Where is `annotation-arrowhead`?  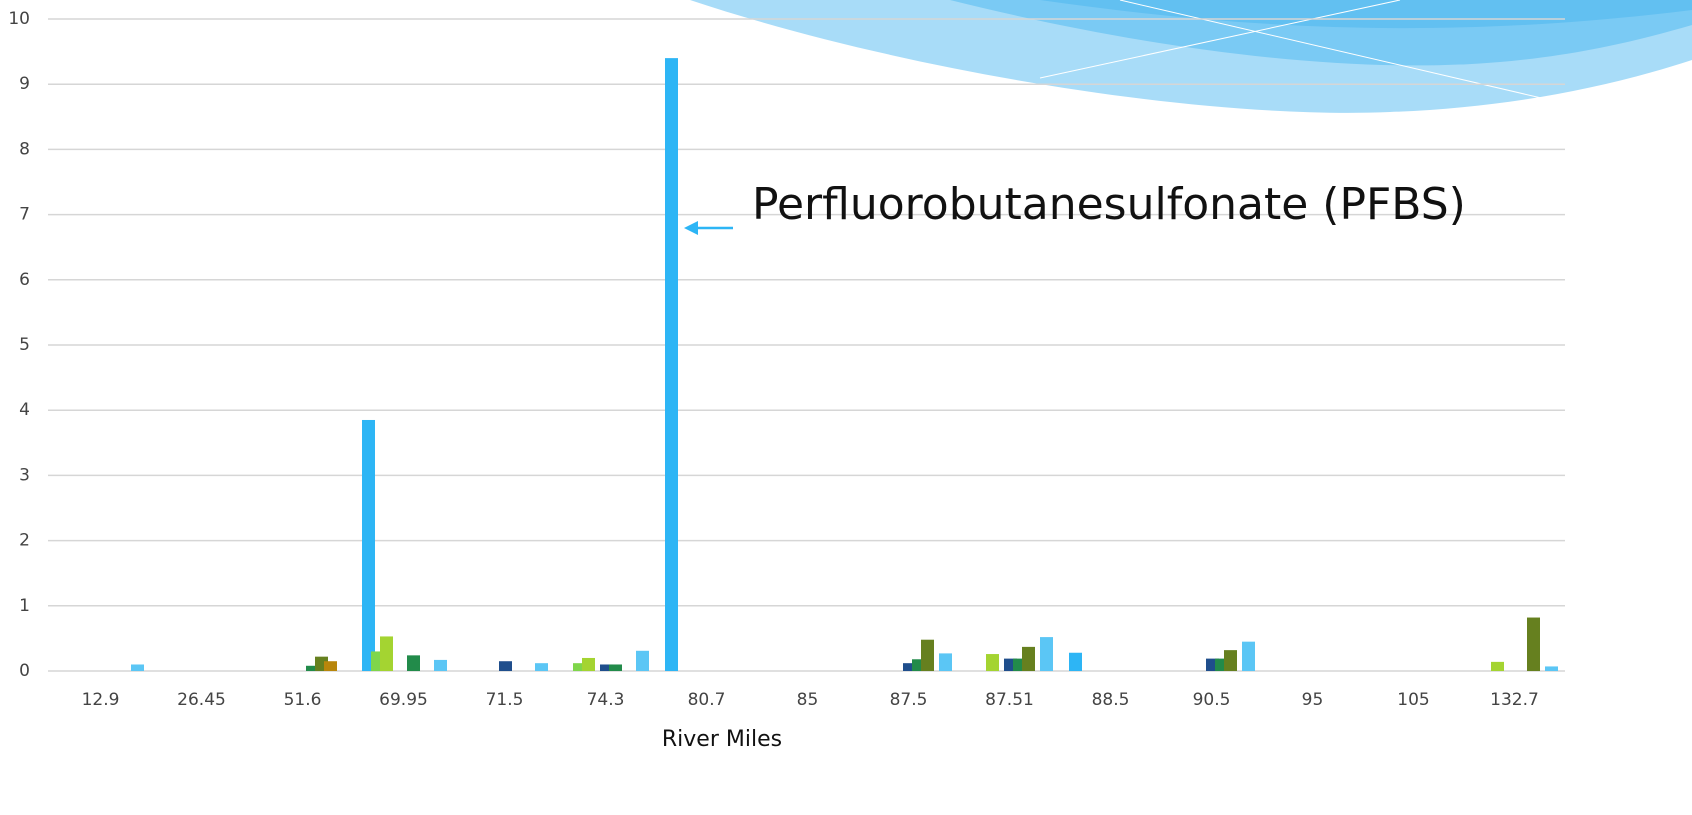
annotation-arrowhead is located at coordinates (691, 228).